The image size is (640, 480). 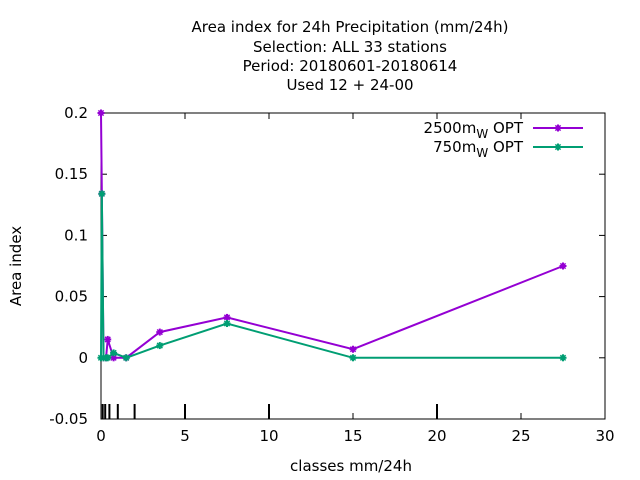 I want to click on y-axis-label: Area index, so click(x=16, y=266).